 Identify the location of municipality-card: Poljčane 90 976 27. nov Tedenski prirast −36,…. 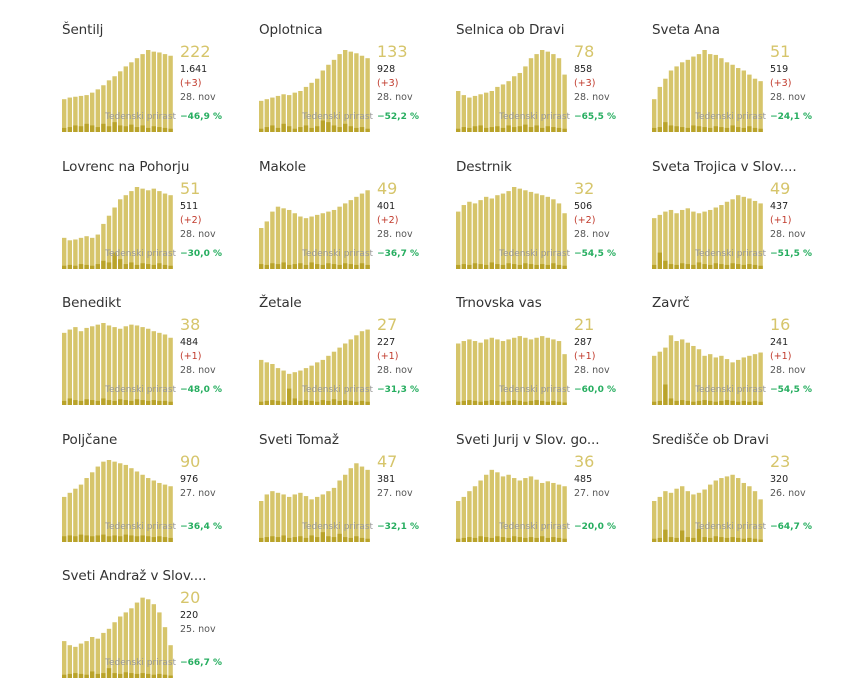
(142, 492).